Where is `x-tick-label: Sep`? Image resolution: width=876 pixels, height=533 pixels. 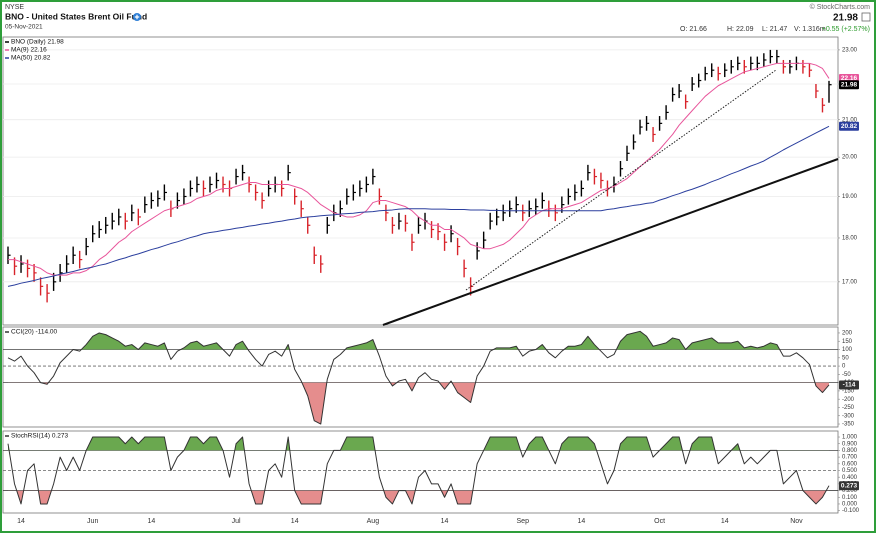
x-tick-label: Sep is located at coordinates (523, 521).